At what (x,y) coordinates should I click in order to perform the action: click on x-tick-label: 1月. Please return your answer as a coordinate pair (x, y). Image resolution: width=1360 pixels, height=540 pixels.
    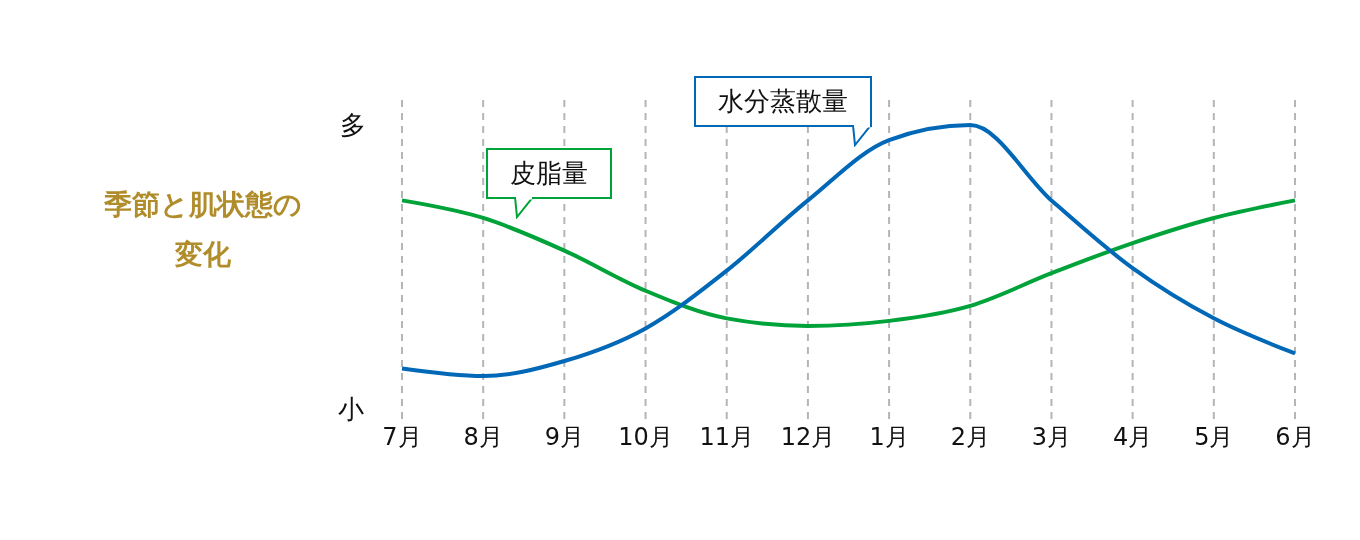
    Looking at the image, I should click on (889, 437).